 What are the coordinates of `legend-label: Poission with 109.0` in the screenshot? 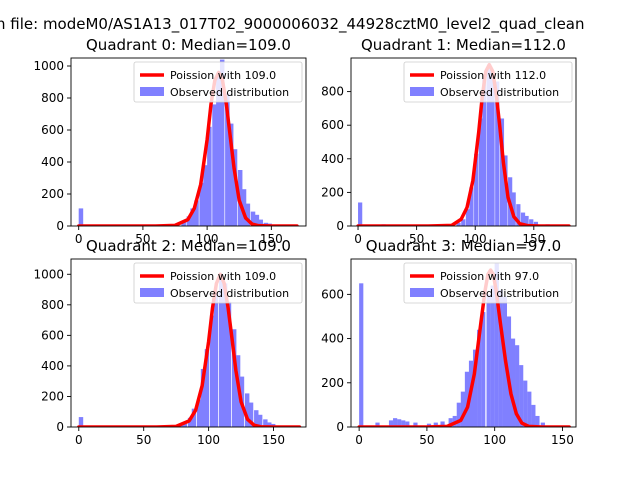 It's located at (223, 276).